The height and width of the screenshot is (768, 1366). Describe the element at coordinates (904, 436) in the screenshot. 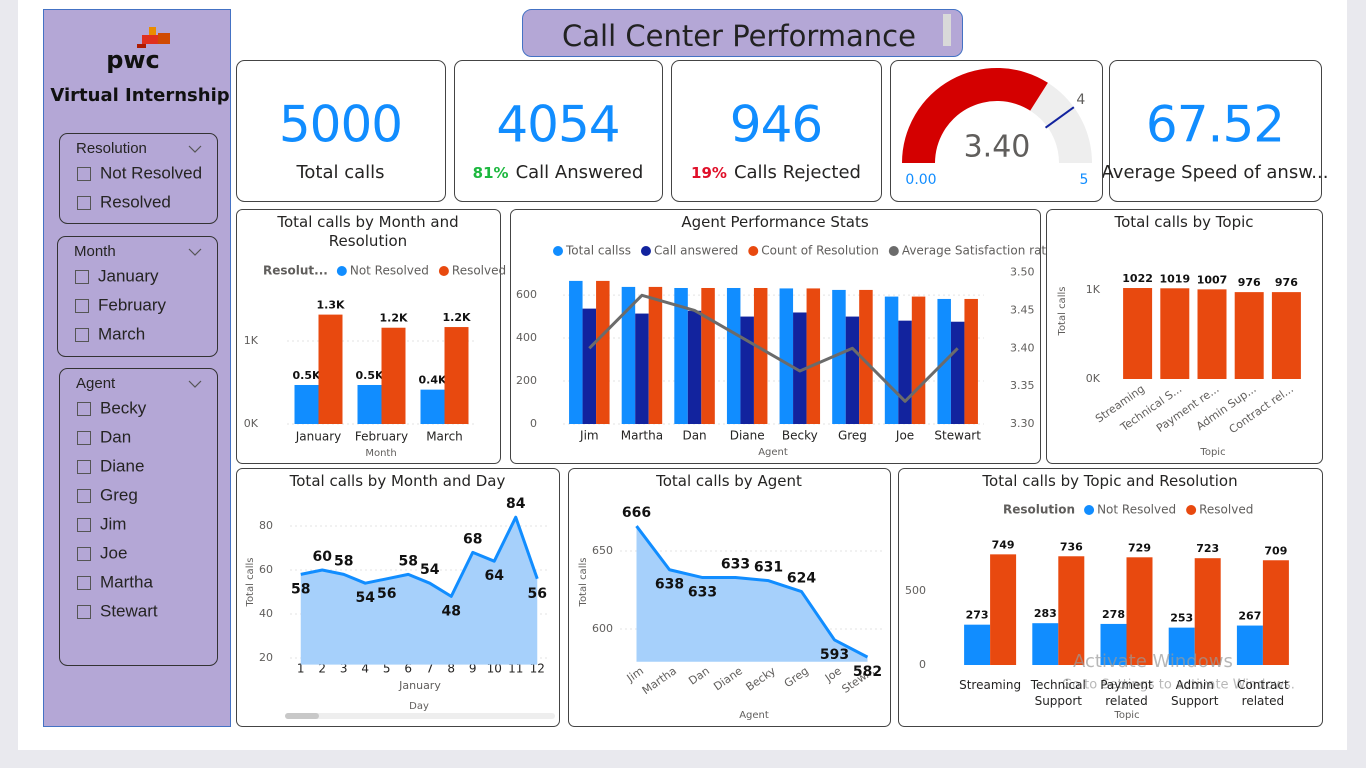

I see `x-tick-label: Joe` at that location.